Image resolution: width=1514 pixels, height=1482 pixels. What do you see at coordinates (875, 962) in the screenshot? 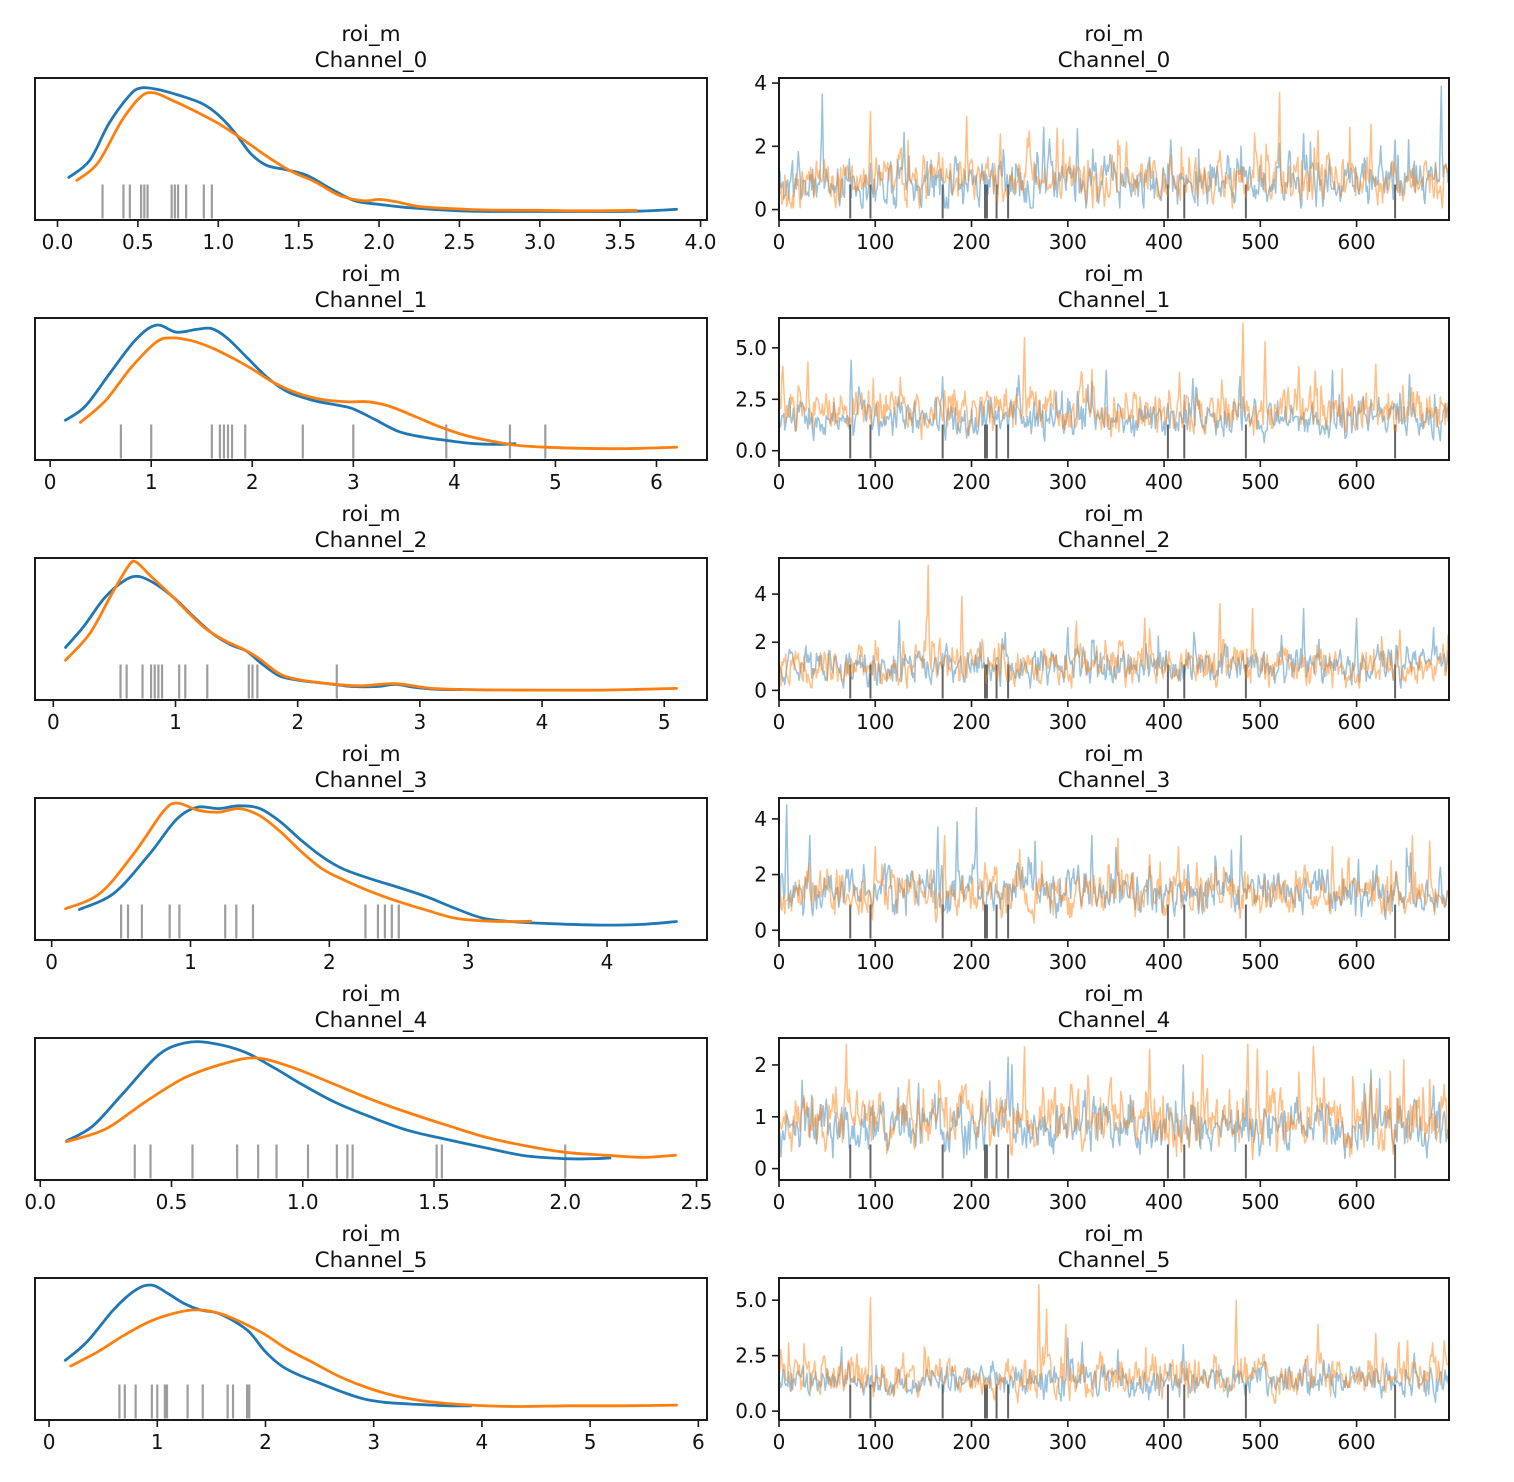
I see `x-tick-label: 100` at bounding box center [875, 962].